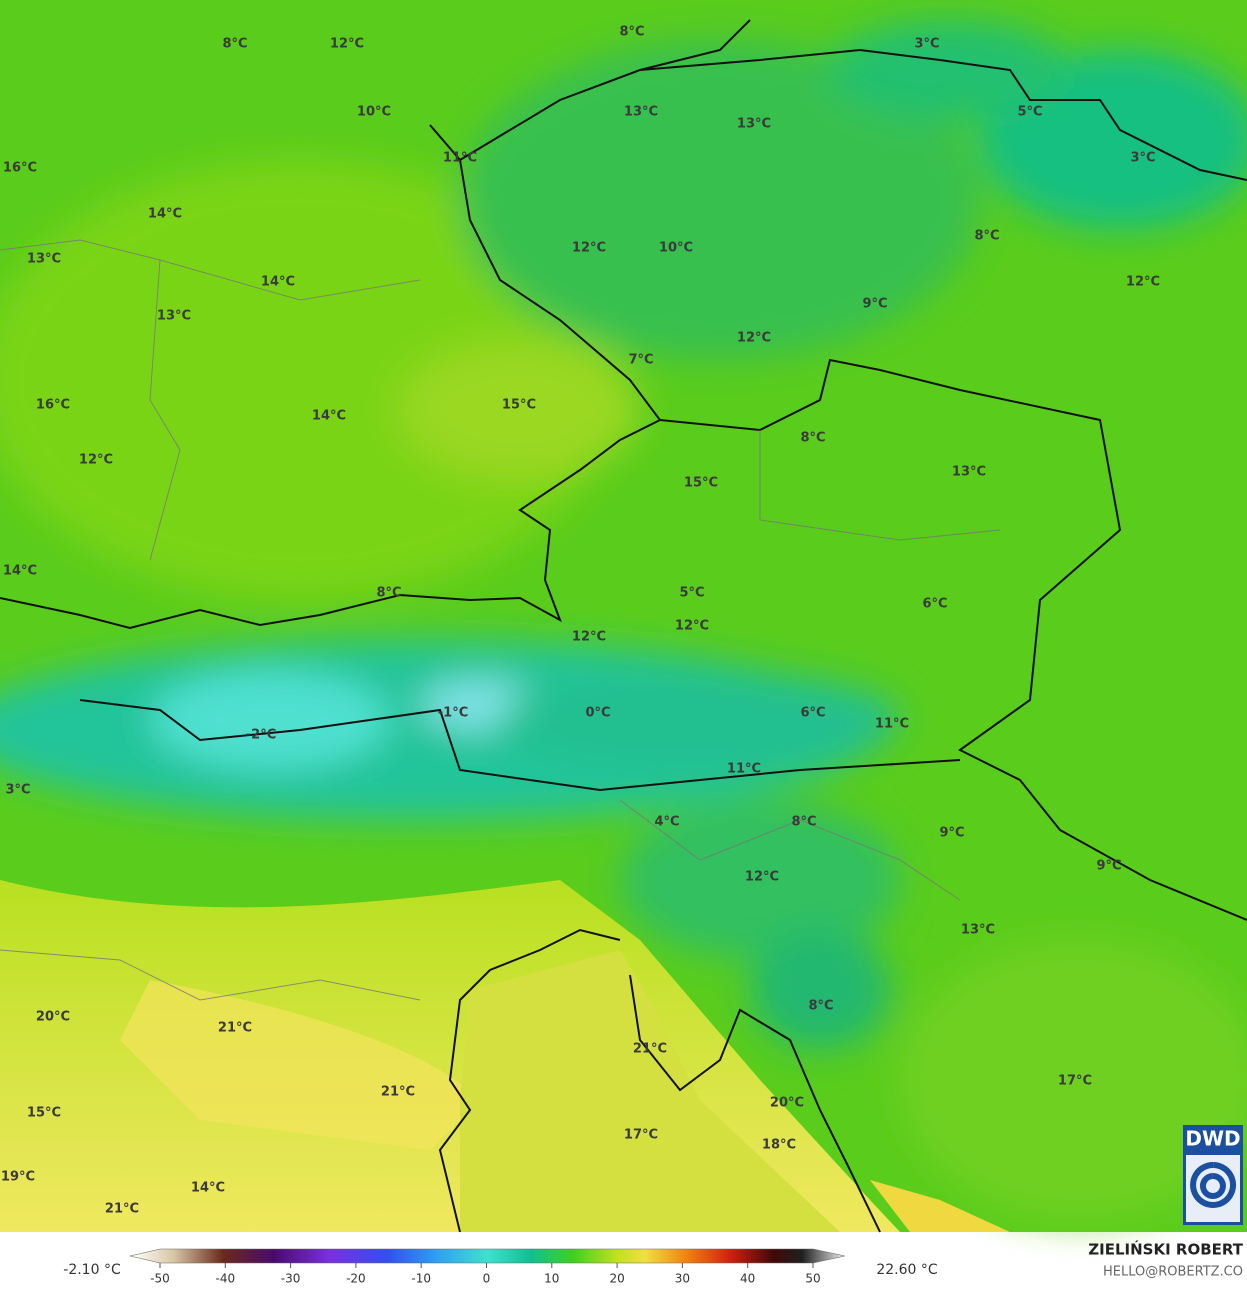 Image resolution: width=1247 pixels, height=1291 pixels. I want to click on colorbar-tick-label: 30, so click(682, 1279).